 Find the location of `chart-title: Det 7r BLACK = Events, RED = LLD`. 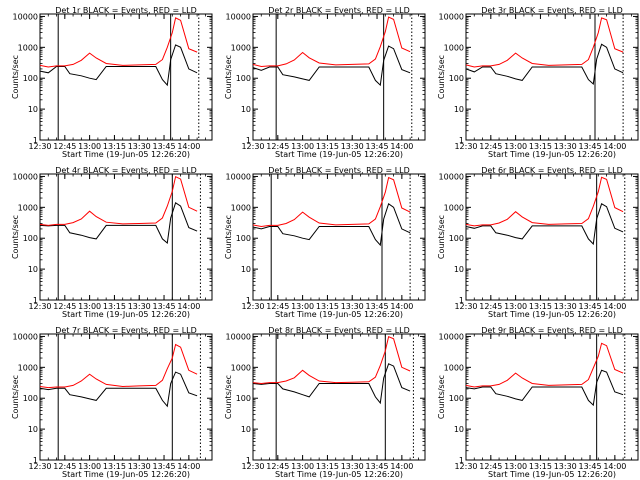

chart-title: Det 7r BLACK = Events, RED = LLD is located at coordinates (126, 330).